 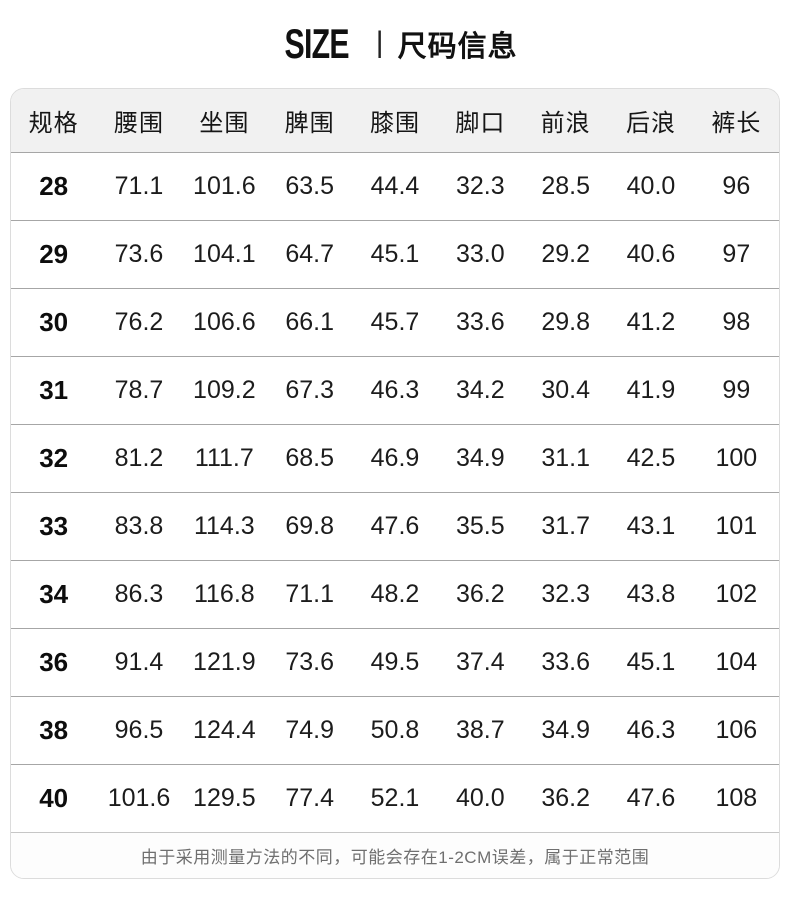 What do you see at coordinates (139, 594) in the screenshot?
I see `measurement-cell: 86.3` at bounding box center [139, 594].